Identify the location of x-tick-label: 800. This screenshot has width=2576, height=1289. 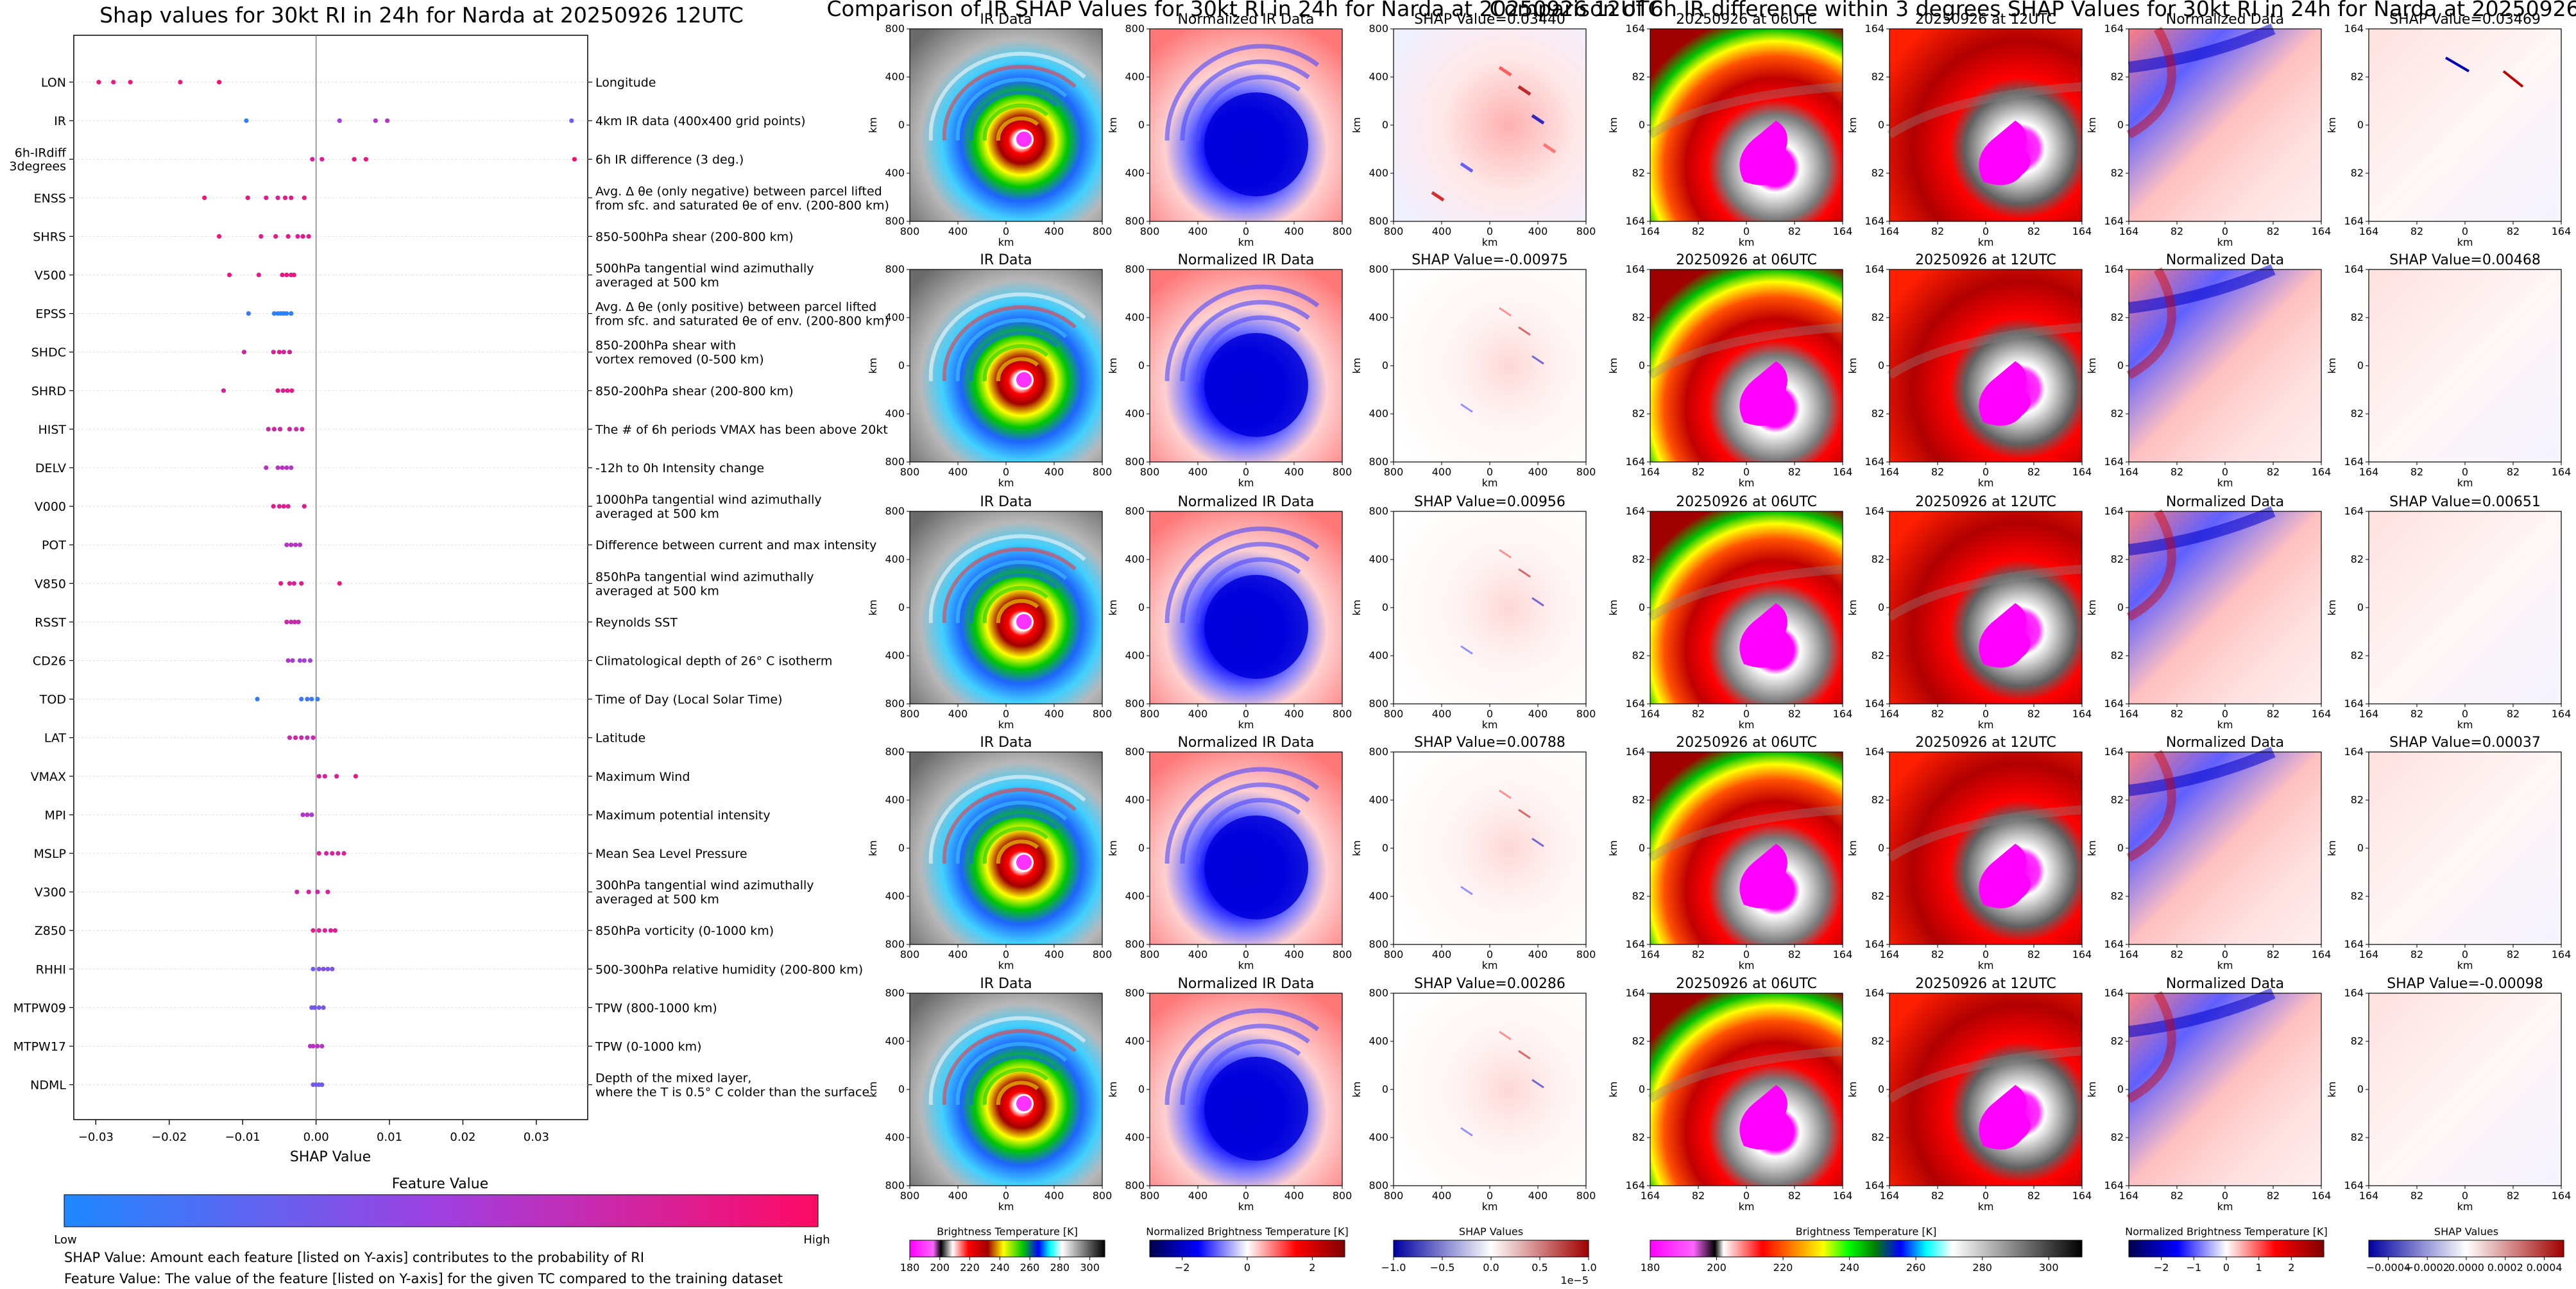
(1586, 472).